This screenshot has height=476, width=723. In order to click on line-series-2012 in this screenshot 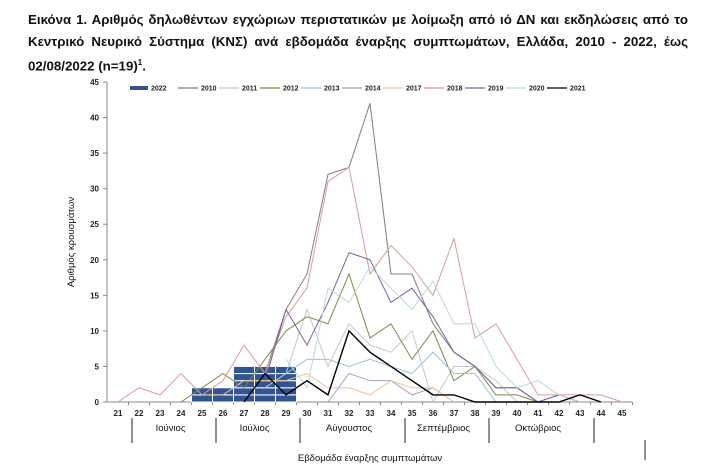, I will do `click(359, 337)`.